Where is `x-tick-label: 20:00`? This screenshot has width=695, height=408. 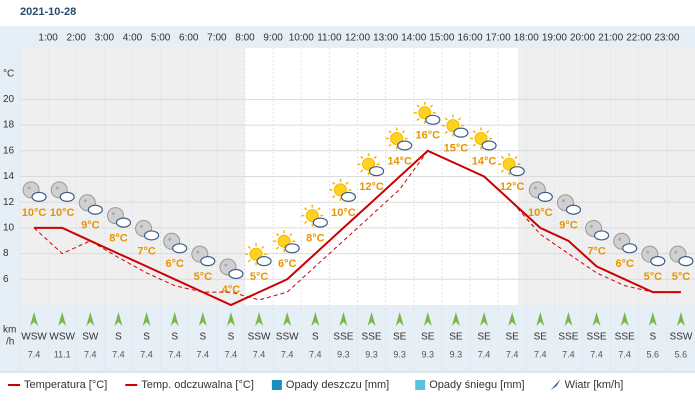 x-tick-label: 20:00 is located at coordinates (582, 38).